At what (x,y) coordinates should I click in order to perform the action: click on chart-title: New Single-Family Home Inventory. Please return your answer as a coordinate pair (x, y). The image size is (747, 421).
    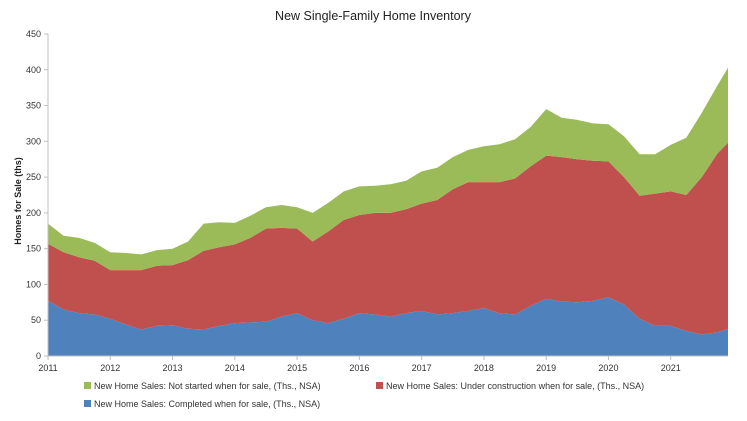
    Looking at the image, I should click on (373, 16).